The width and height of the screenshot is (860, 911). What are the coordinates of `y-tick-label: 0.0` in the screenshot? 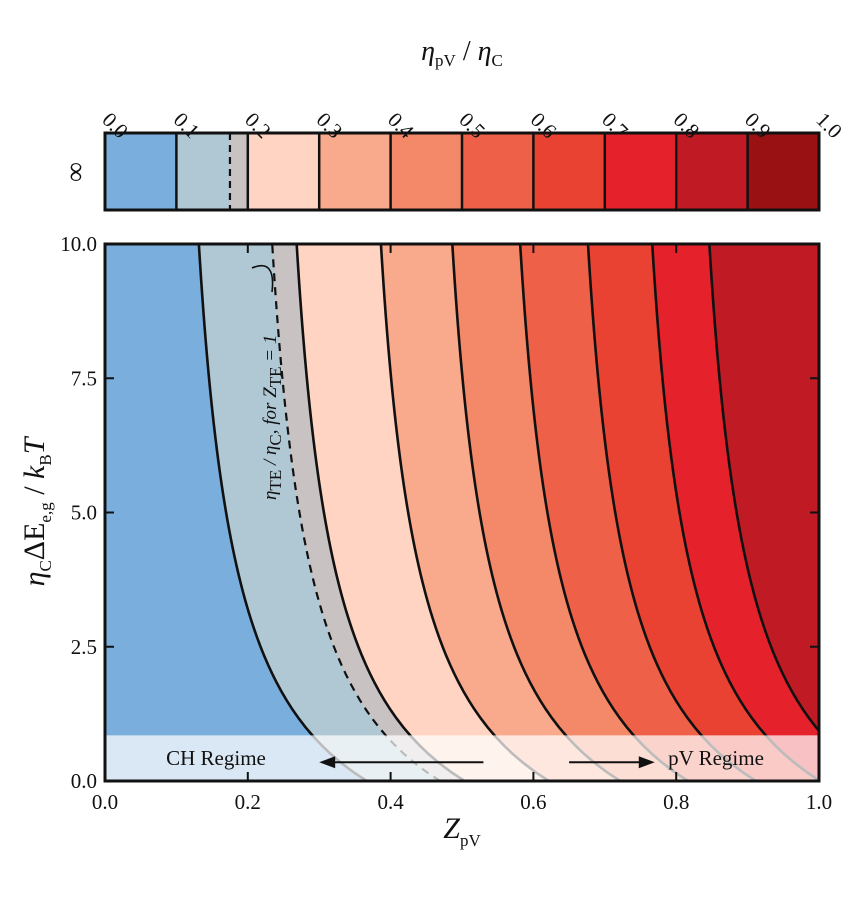 It's located at (84, 781).